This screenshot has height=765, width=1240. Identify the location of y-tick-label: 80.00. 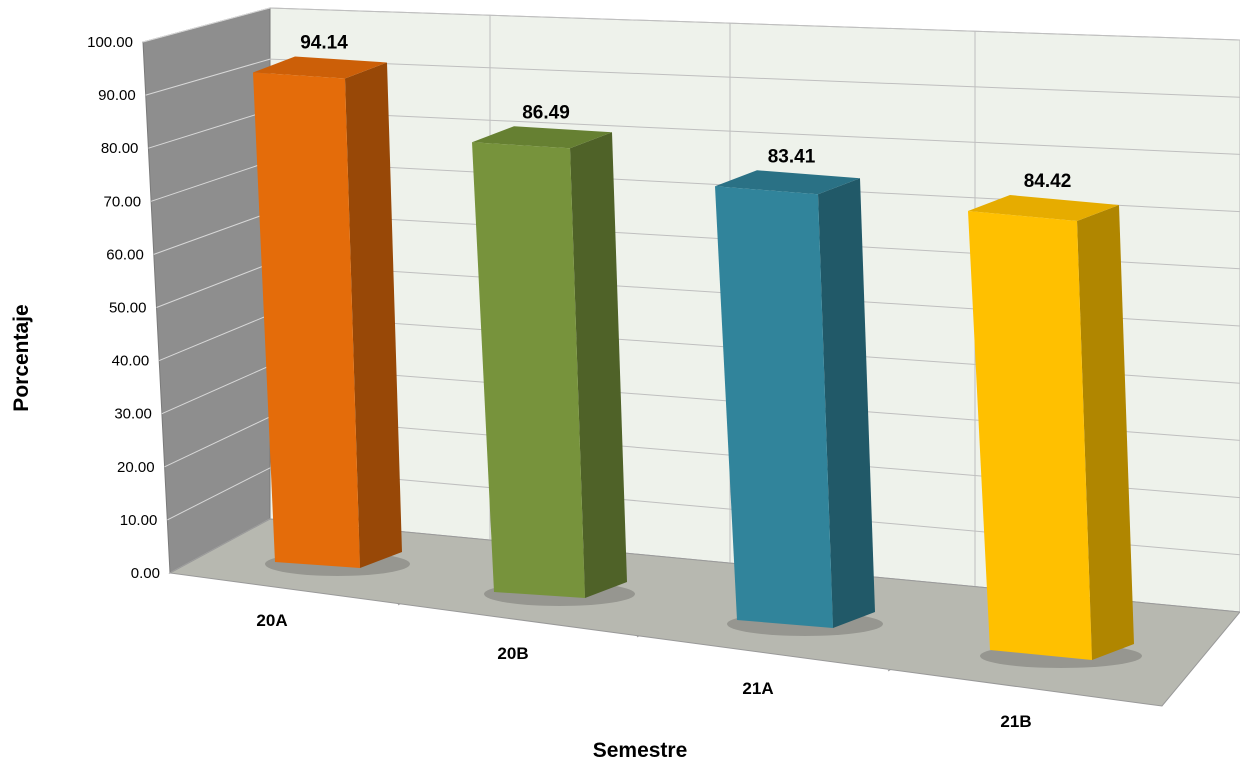
(120, 148).